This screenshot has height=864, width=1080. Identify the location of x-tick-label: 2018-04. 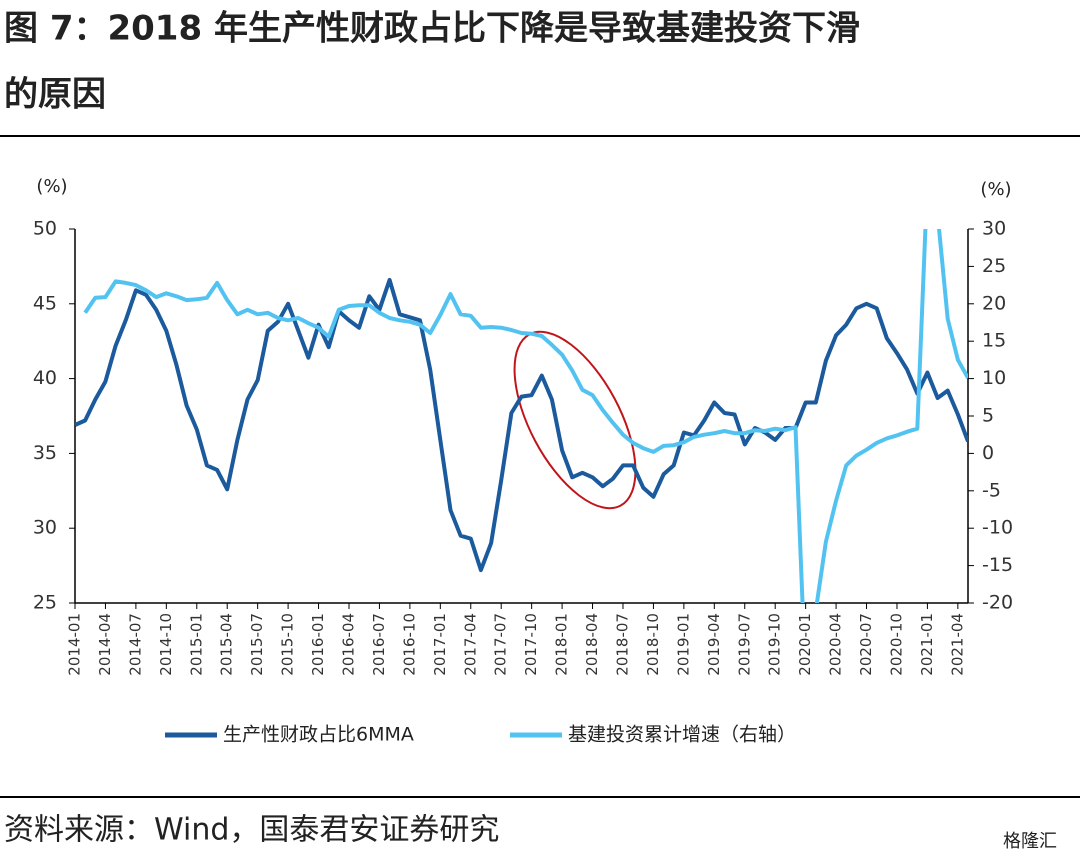
(592, 644).